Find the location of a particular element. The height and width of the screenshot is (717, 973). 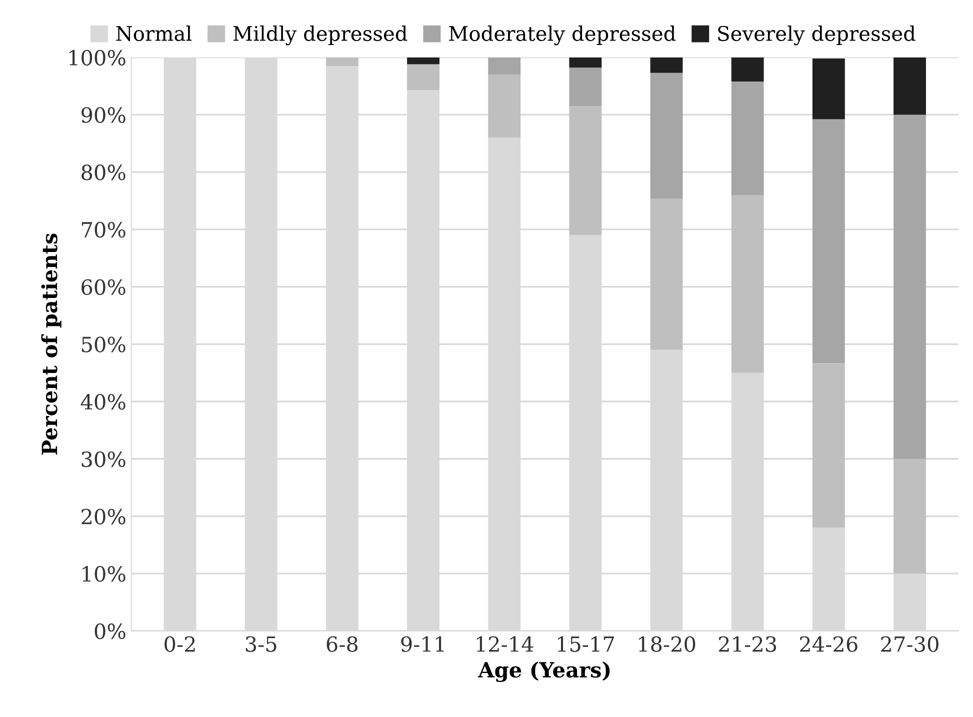

x-tick-label: 6-8 is located at coordinates (342, 644).